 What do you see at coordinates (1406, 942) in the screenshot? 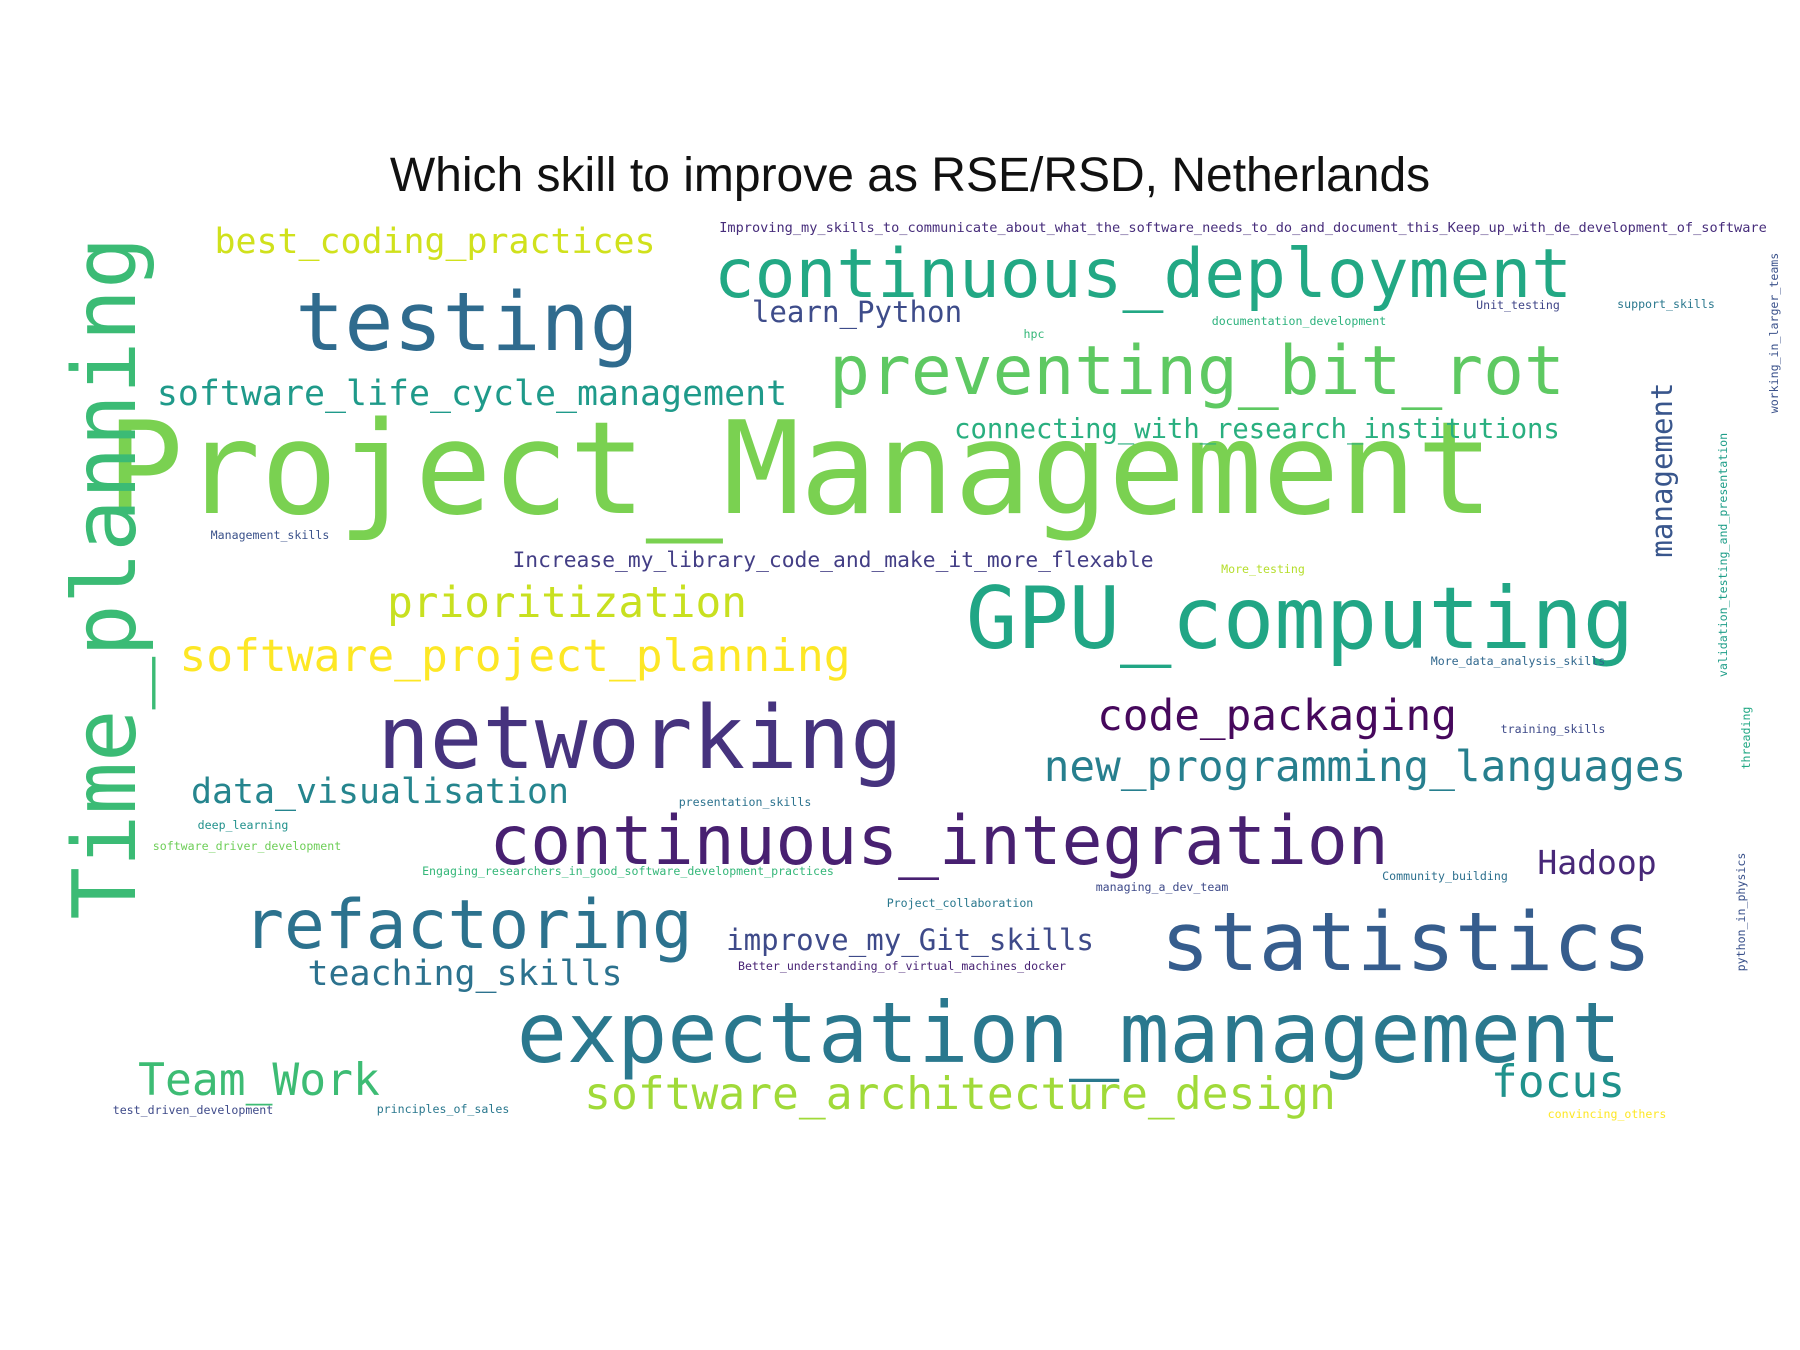
I see `word-6: statistics` at bounding box center [1406, 942].